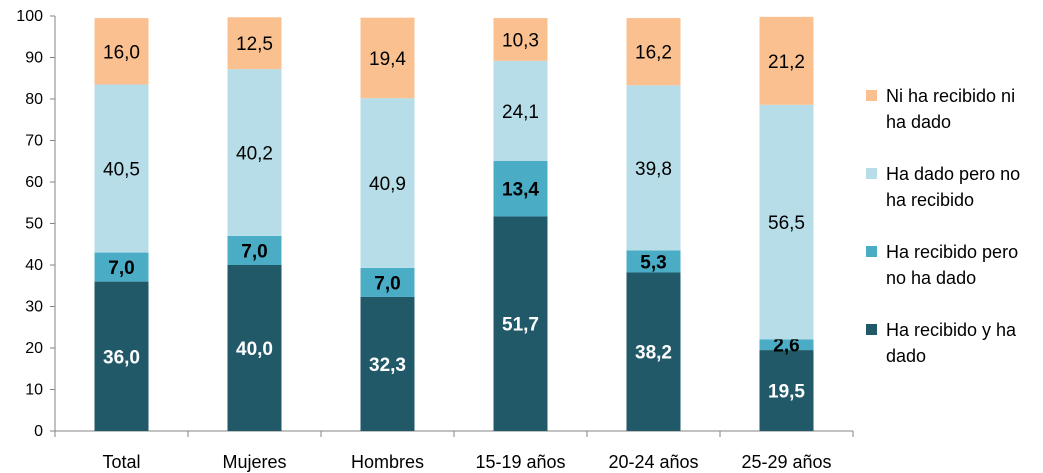  What do you see at coordinates (38, 431) in the screenshot?
I see `y-tick-label: 0` at bounding box center [38, 431].